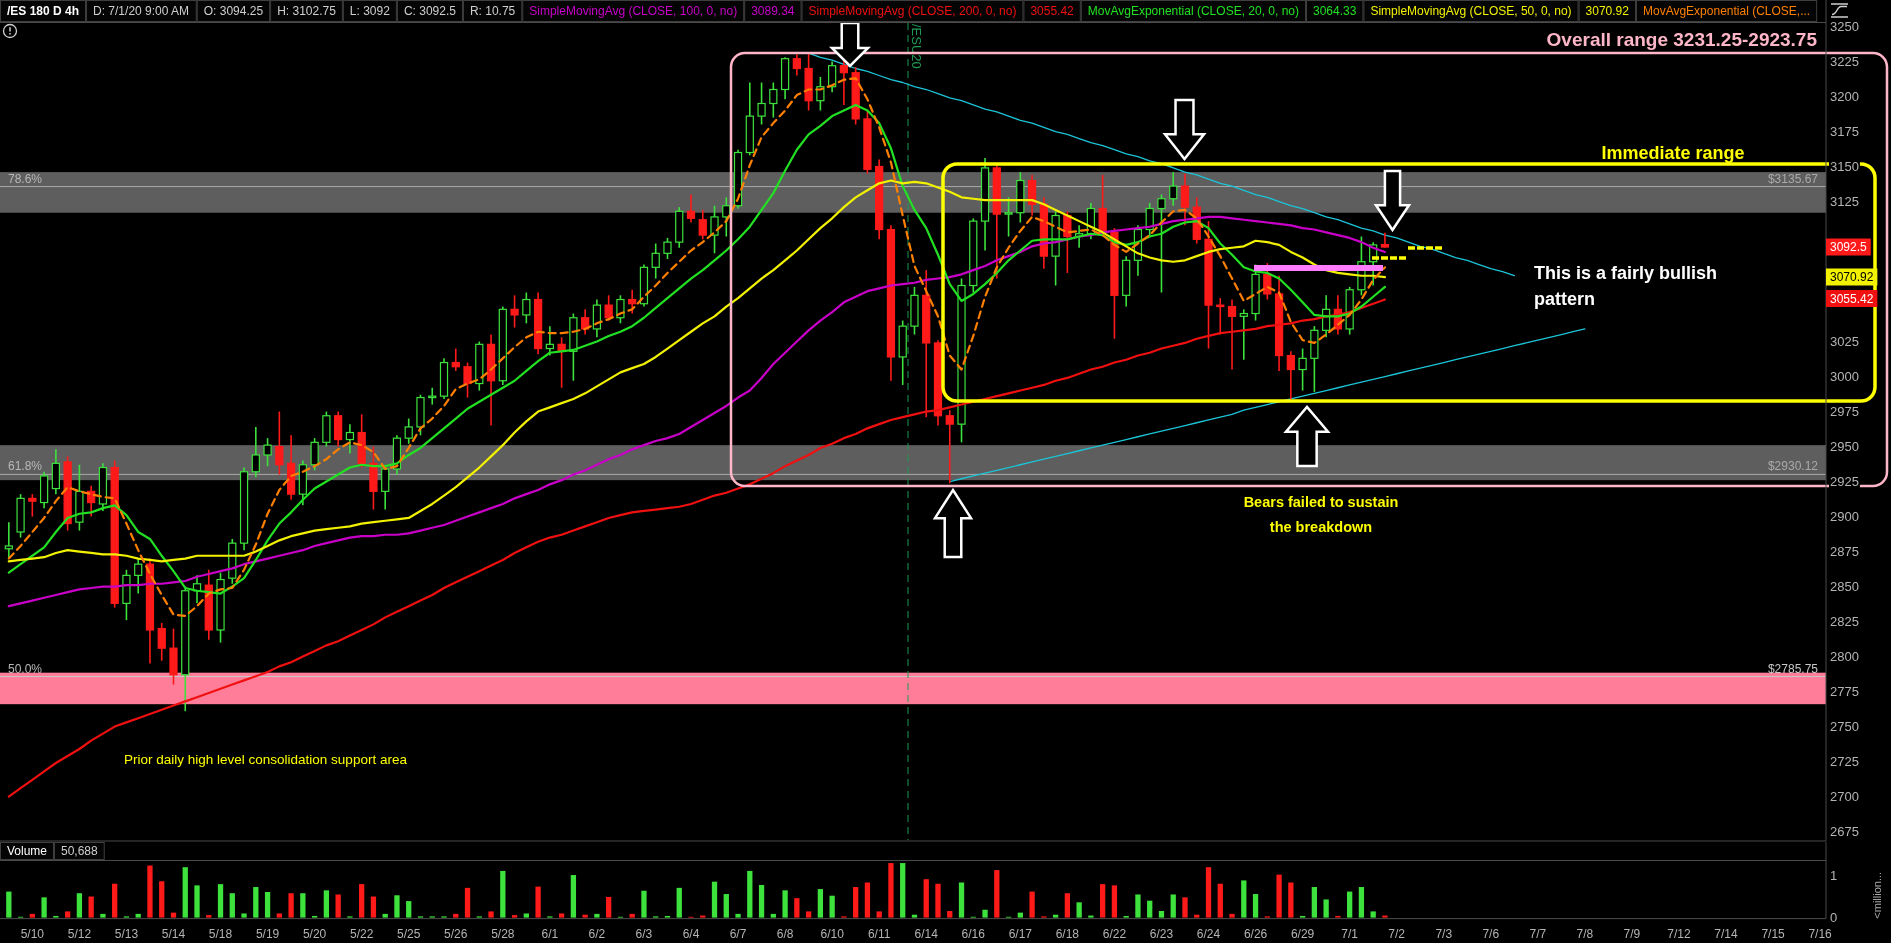 Image resolution: width=1891 pixels, height=943 pixels. I want to click on y-tick-label: 2825, so click(1844, 622).